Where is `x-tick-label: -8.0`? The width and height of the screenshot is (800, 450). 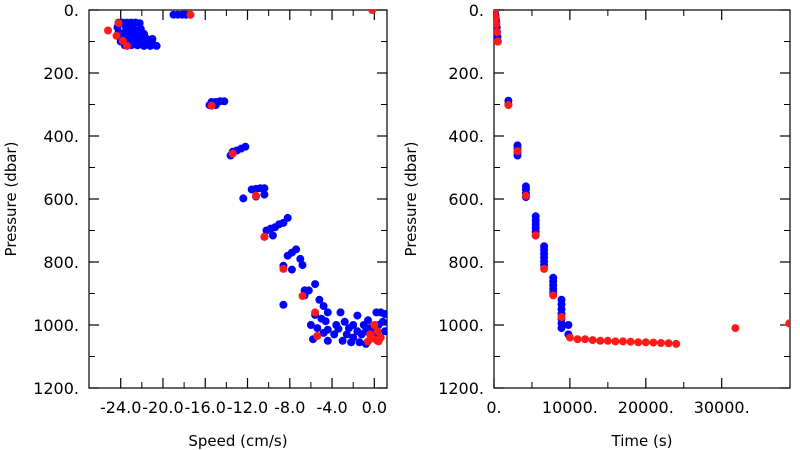
x-tick-label: -8.0 is located at coordinates (289, 407).